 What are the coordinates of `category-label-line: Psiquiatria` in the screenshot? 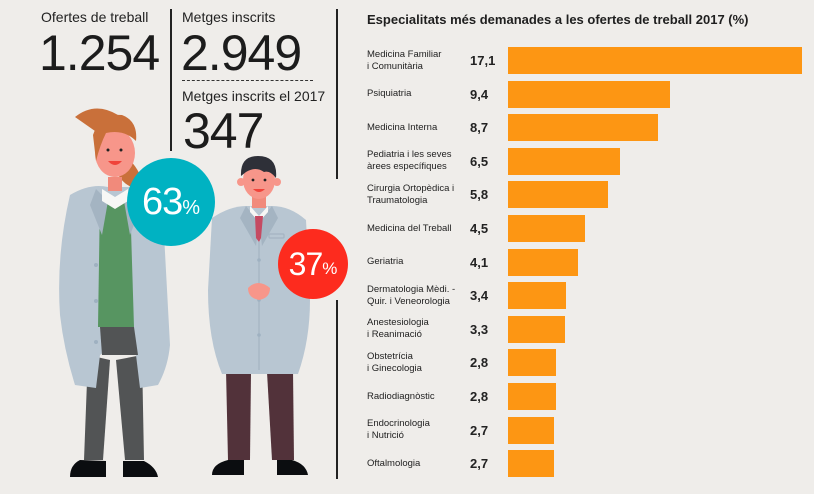 It's located at (389, 94).